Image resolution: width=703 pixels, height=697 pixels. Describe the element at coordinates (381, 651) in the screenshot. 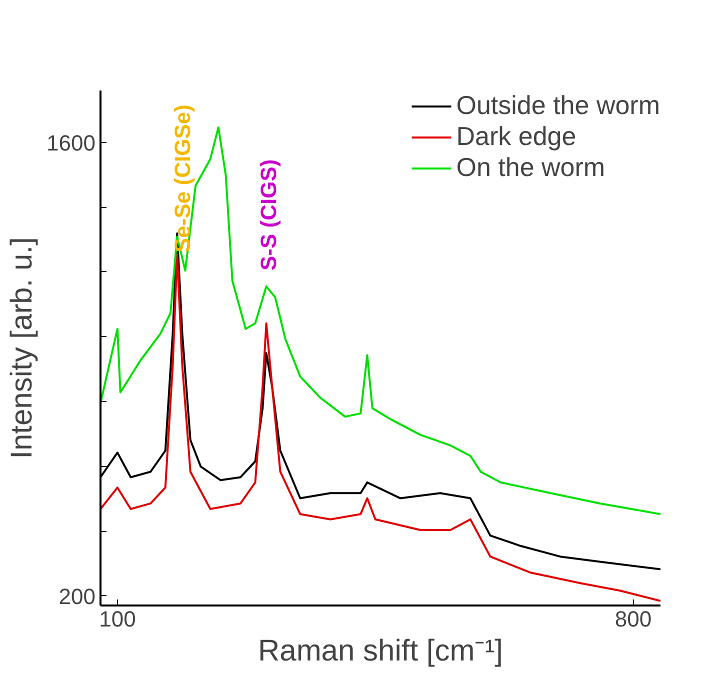

I see `x-axis-title: Raman shift [cm⁻¹]` at that location.